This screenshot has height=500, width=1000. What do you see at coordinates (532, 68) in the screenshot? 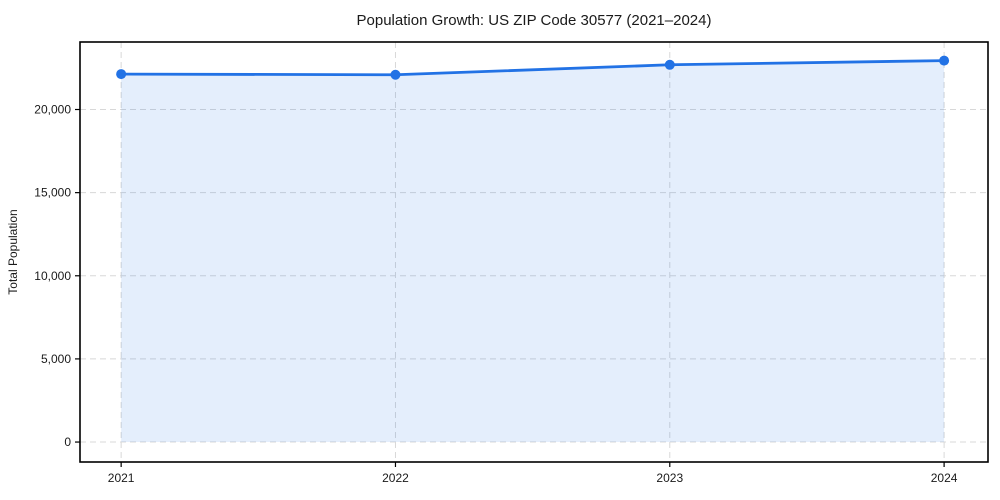
I see `population-line` at bounding box center [532, 68].